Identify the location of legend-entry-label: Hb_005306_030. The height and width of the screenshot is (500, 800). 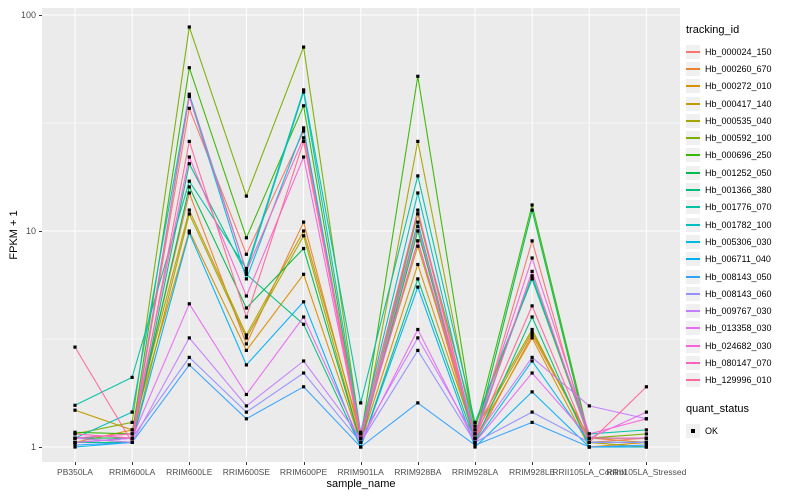
(738, 241).